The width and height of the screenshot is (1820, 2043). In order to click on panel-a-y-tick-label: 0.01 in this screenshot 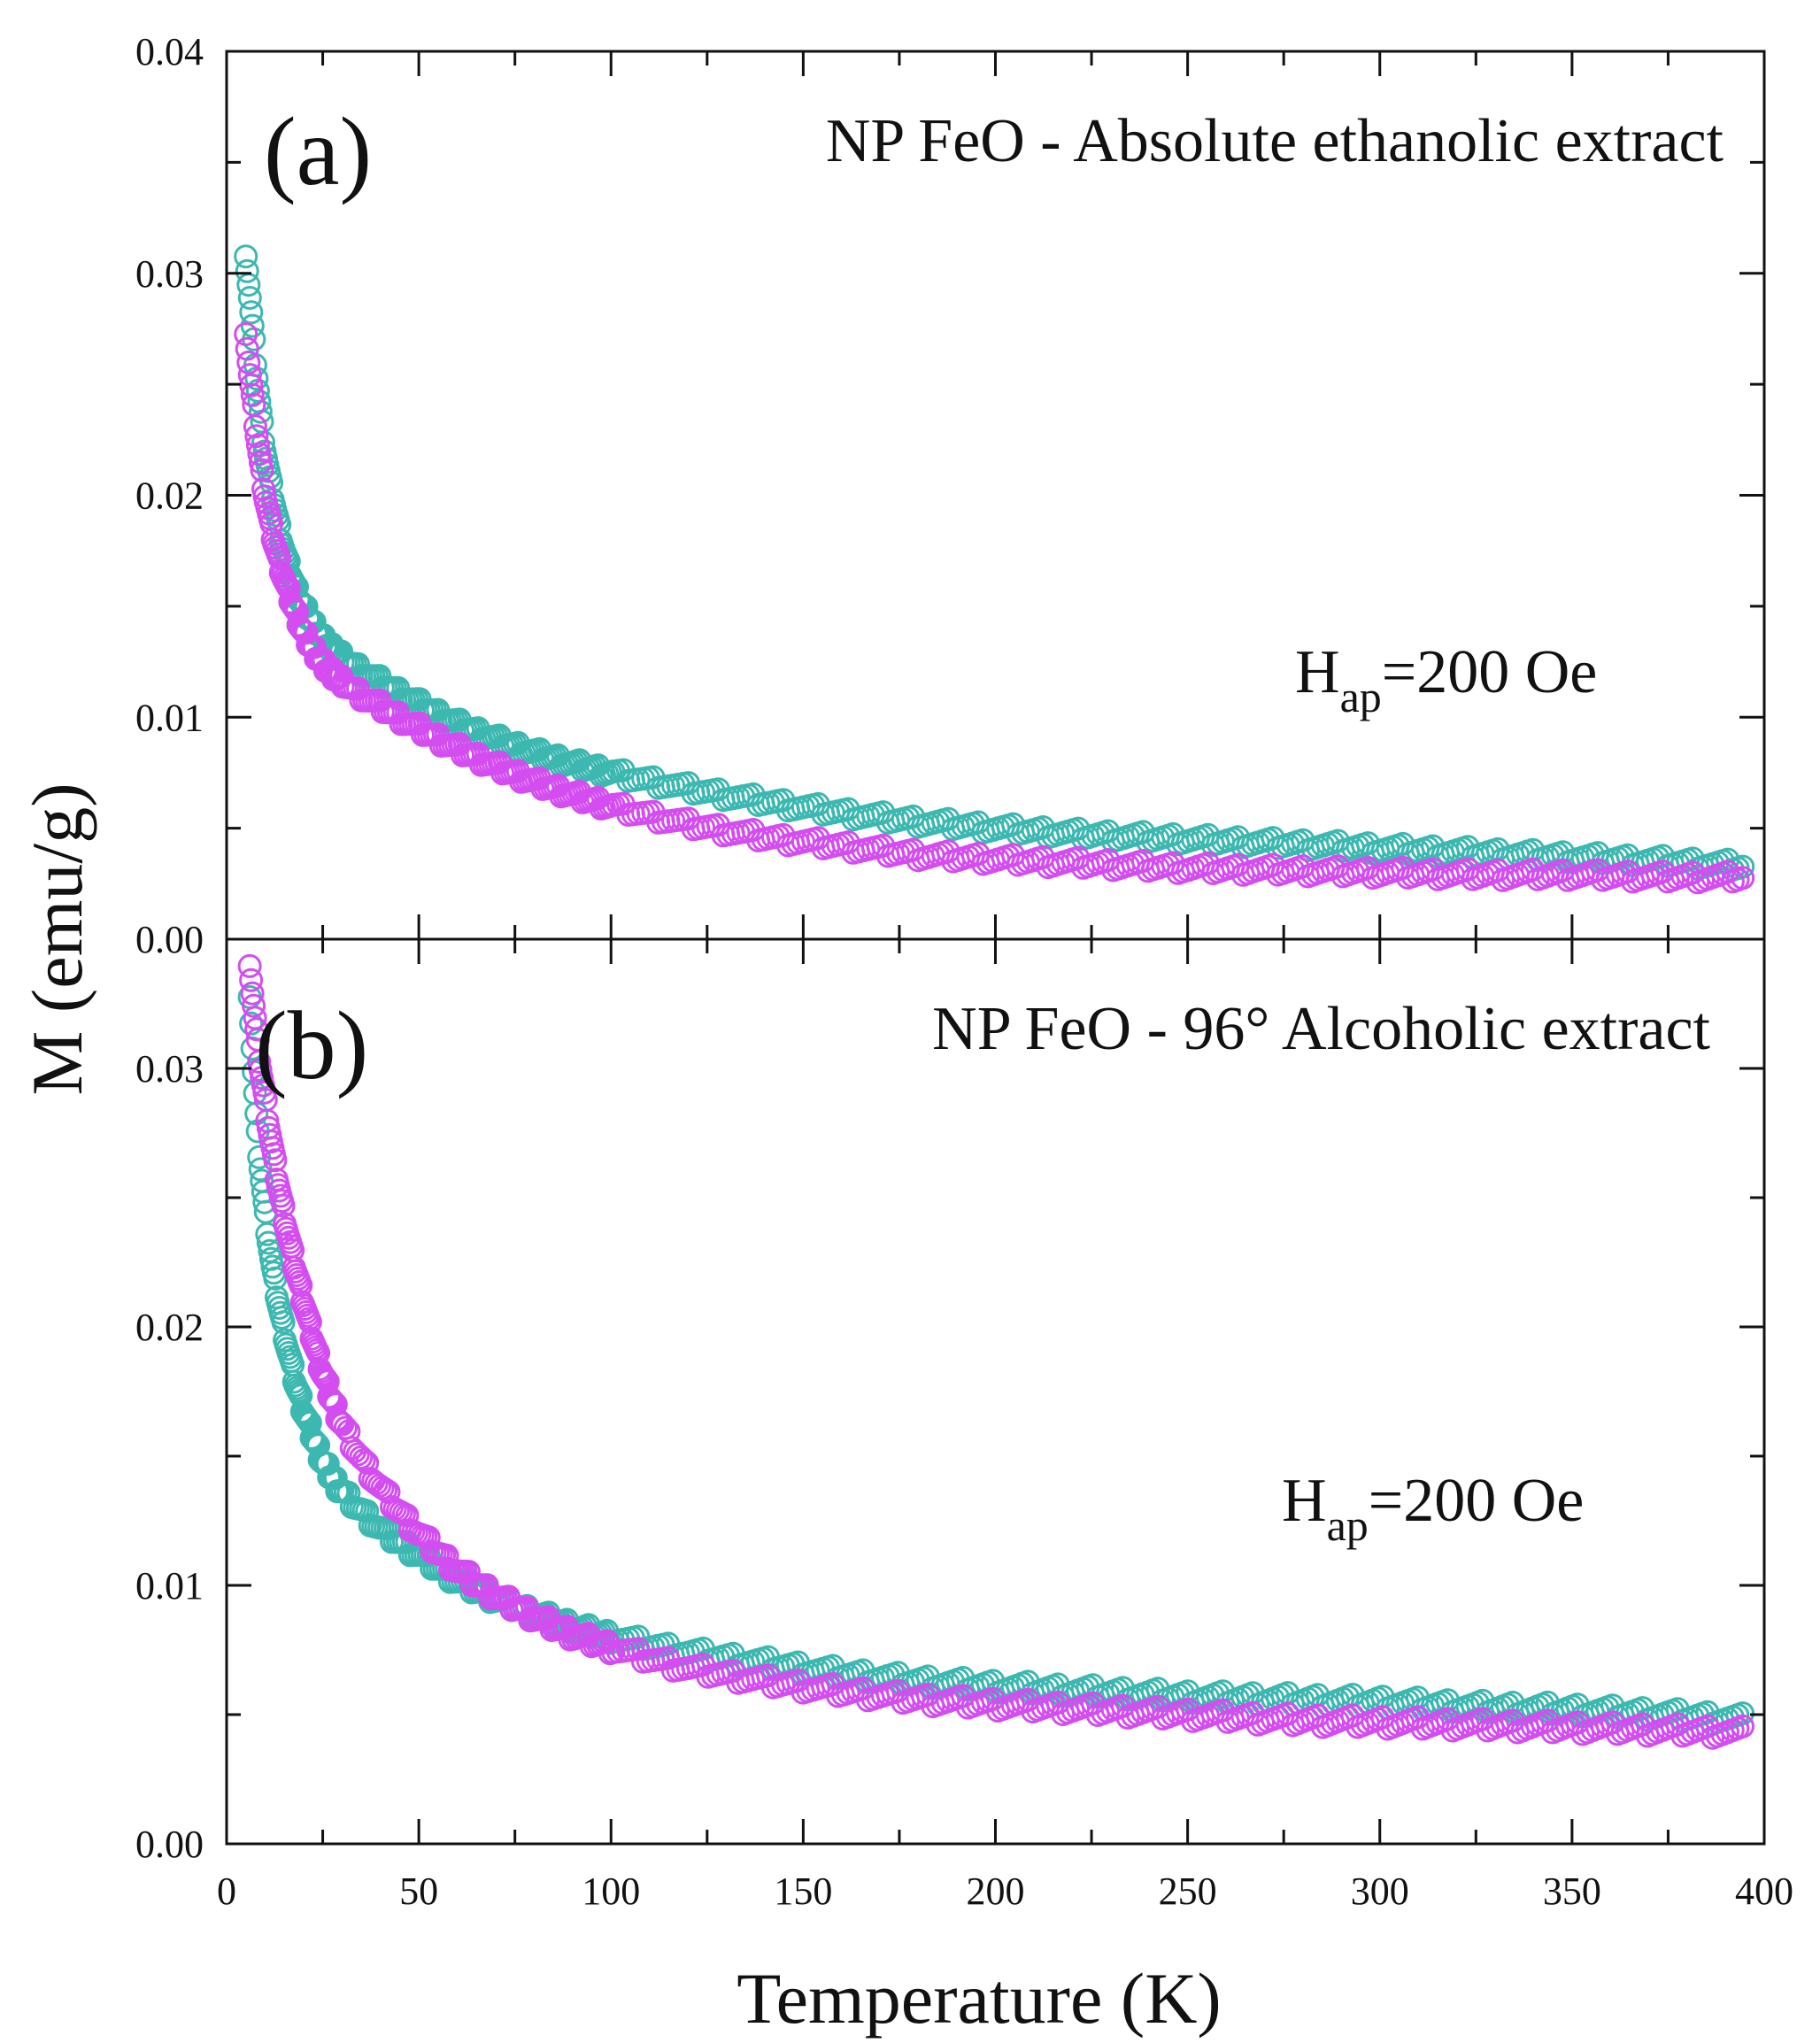, I will do `click(169, 717)`.